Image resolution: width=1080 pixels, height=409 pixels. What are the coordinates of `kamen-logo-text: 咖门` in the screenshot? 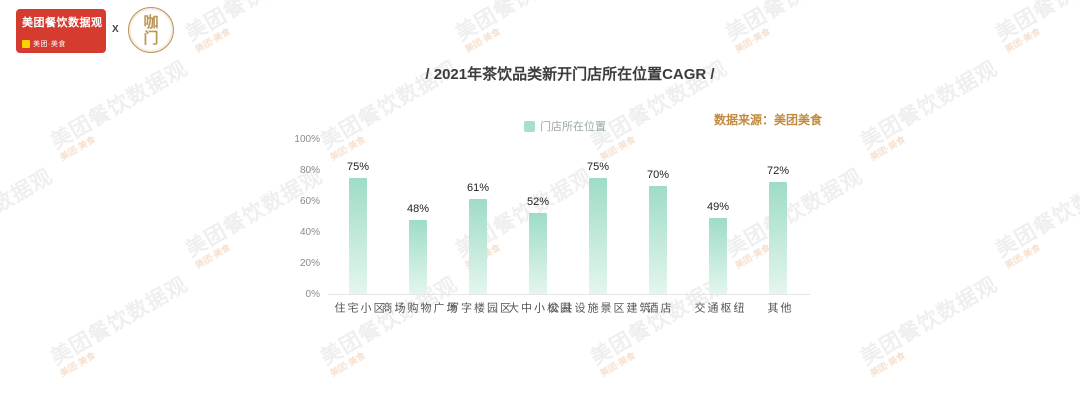 It's located at (150, 30).